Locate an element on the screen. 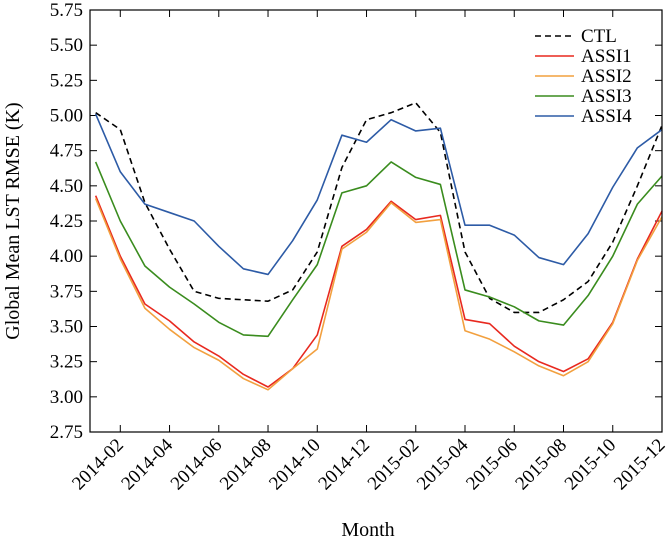  x-tick-label: 2015-02 is located at coordinates (394, 465).